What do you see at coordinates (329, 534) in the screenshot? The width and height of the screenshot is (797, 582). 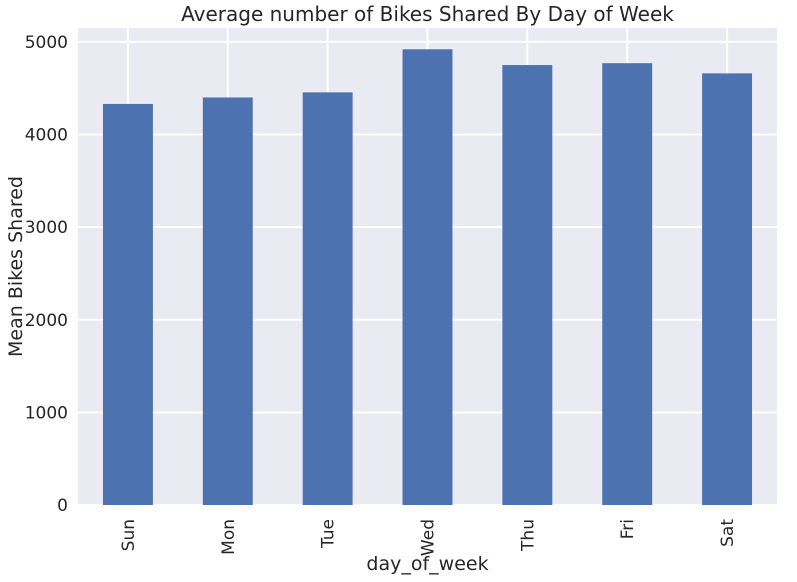 I see `x-tick-label: Tue` at bounding box center [329, 534].